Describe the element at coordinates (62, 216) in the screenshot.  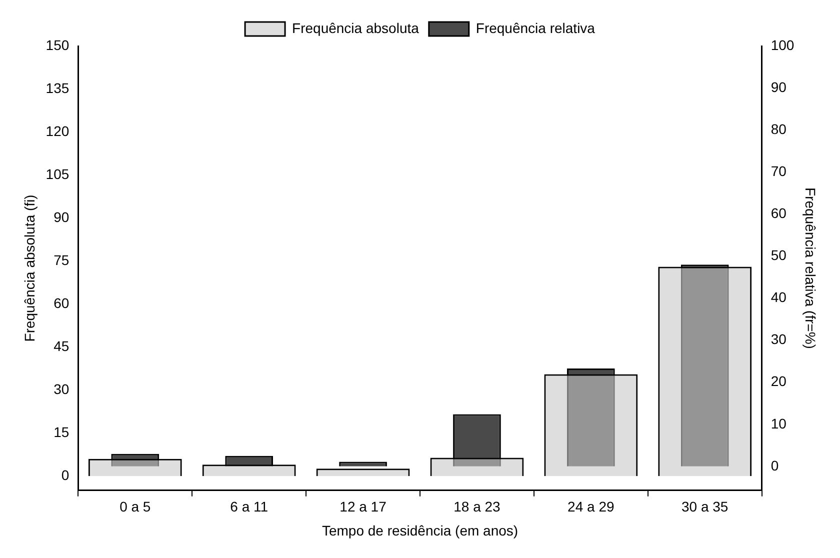
I see `y-tick-label: 90` at that location.